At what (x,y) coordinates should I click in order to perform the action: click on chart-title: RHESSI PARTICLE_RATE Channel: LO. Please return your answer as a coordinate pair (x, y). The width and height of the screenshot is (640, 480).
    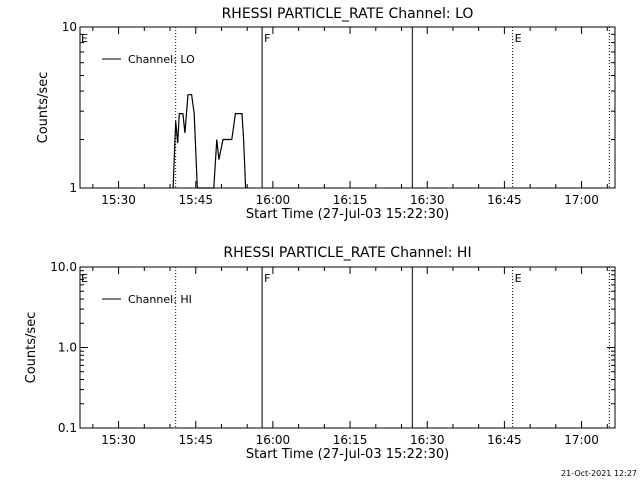
    Looking at the image, I should click on (348, 14).